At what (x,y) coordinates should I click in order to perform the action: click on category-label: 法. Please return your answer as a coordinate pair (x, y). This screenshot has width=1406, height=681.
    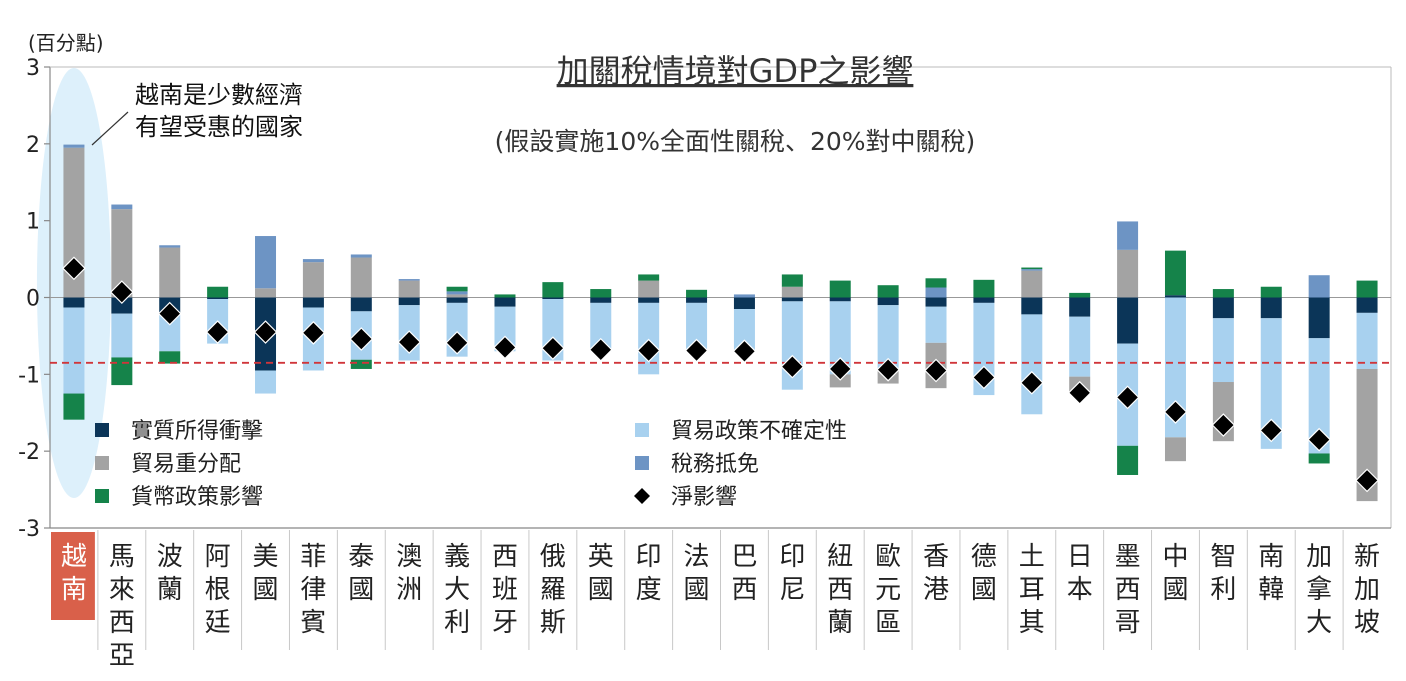
    Looking at the image, I should click on (697, 557).